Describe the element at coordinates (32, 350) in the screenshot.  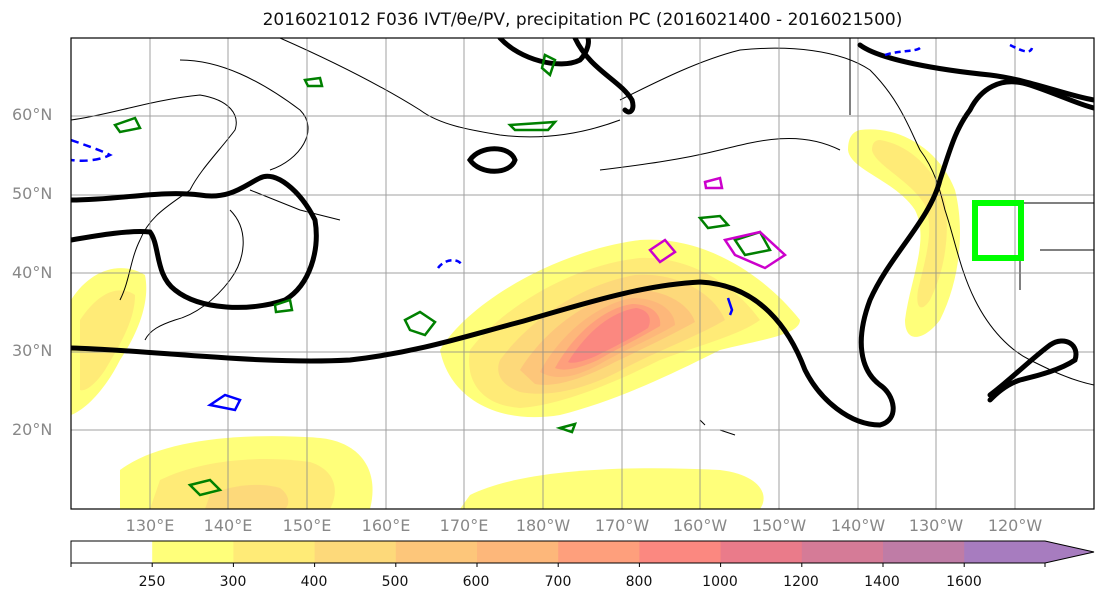
I see `lat-label-30n: 30°N` at that location.